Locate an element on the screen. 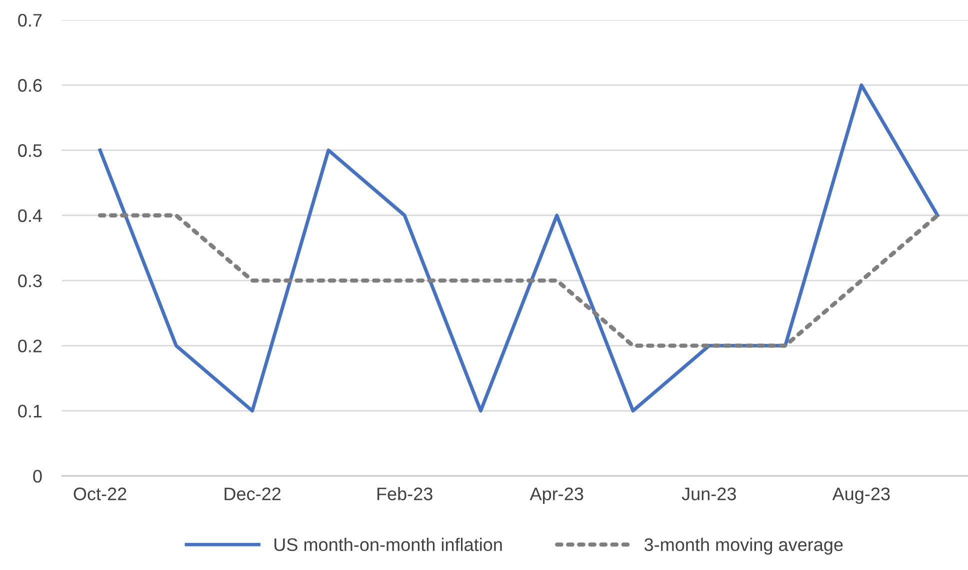 The image size is (968, 570). x-tick-label: Aug-23 is located at coordinates (861, 496).